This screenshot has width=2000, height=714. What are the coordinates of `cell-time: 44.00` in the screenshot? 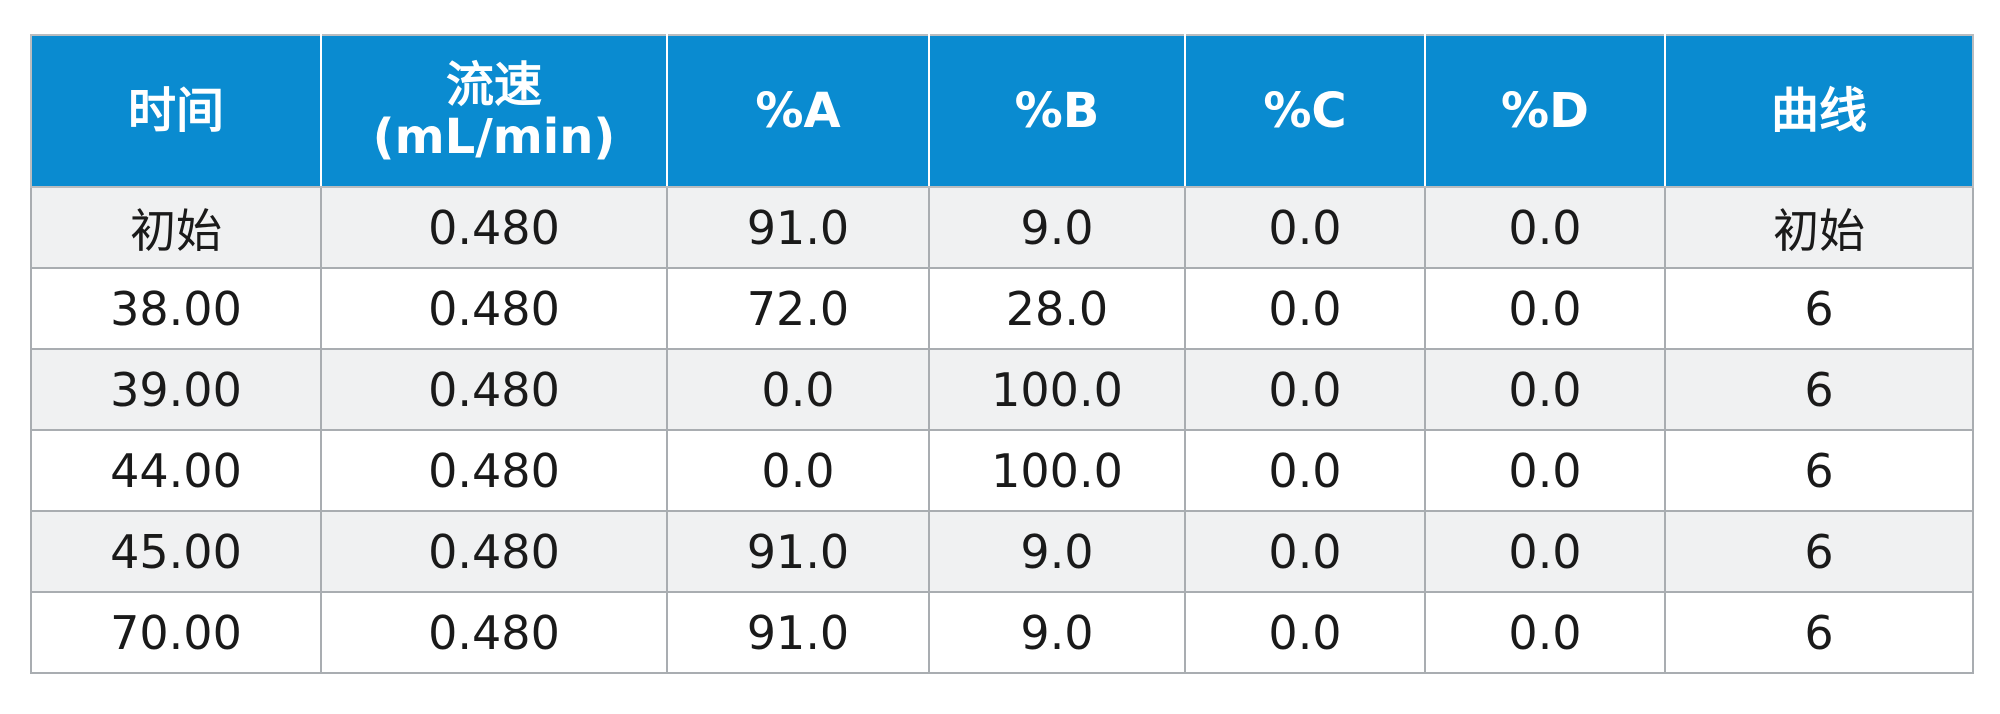 It's located at (176, 470).